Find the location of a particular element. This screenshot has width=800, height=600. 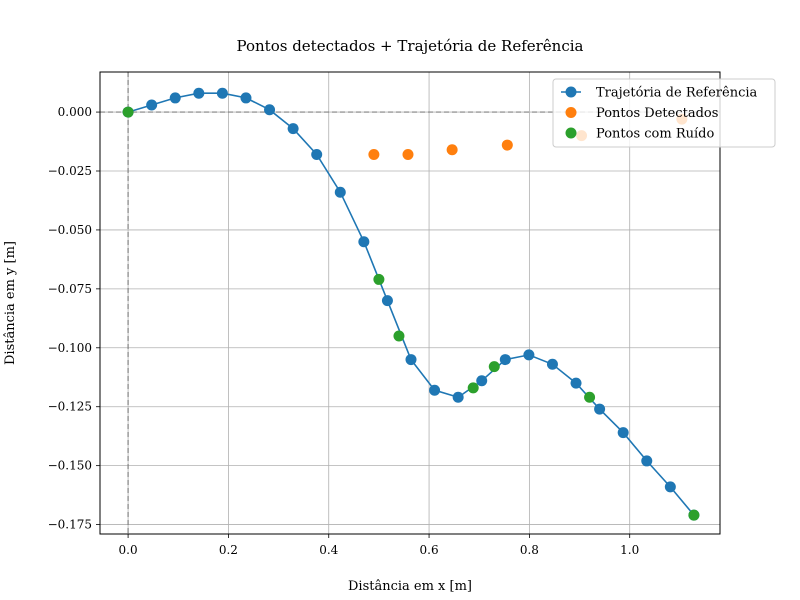

x-tick-label: 0.8 is located at coordinates (529, 550).